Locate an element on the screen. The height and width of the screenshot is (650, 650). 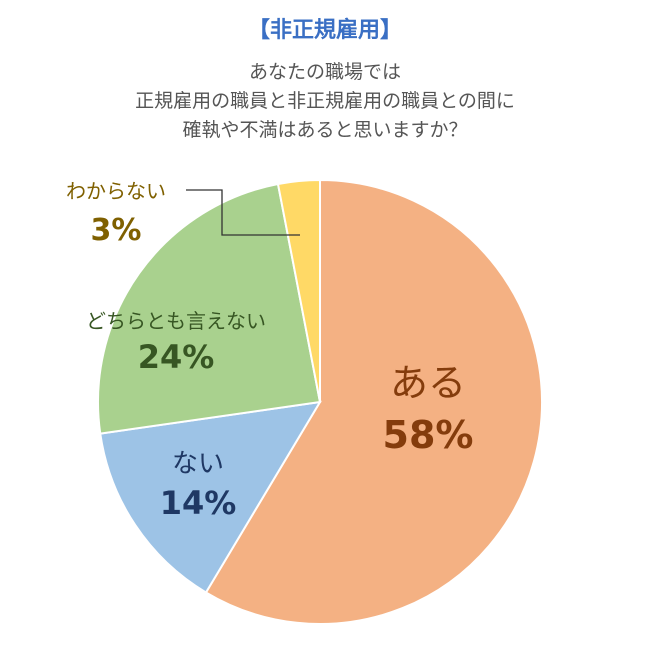
slice-label-nai: ない is located at coordinates (198, 464).